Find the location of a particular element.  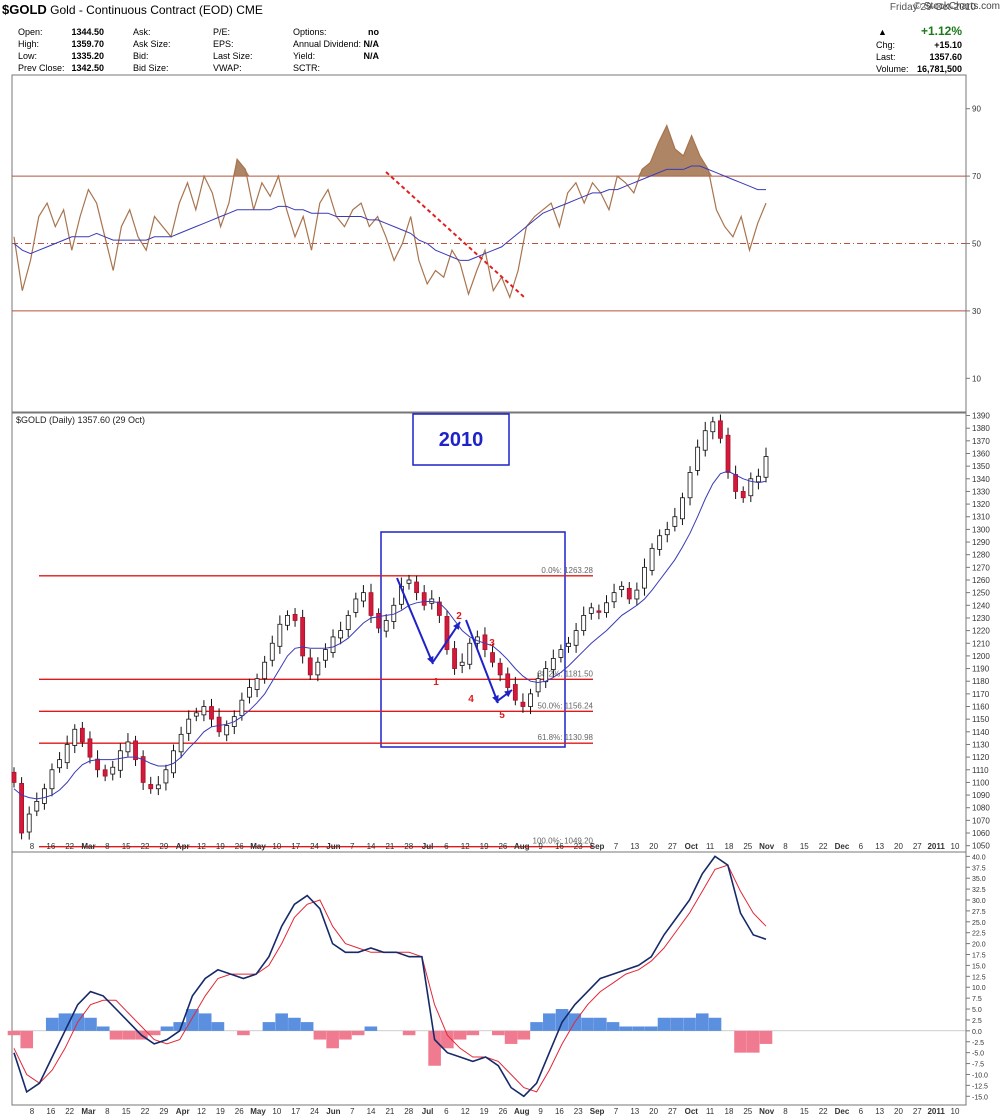

instrument-name: Gold - Continuous Contract (EOD) is located at coordinates (141, 10).